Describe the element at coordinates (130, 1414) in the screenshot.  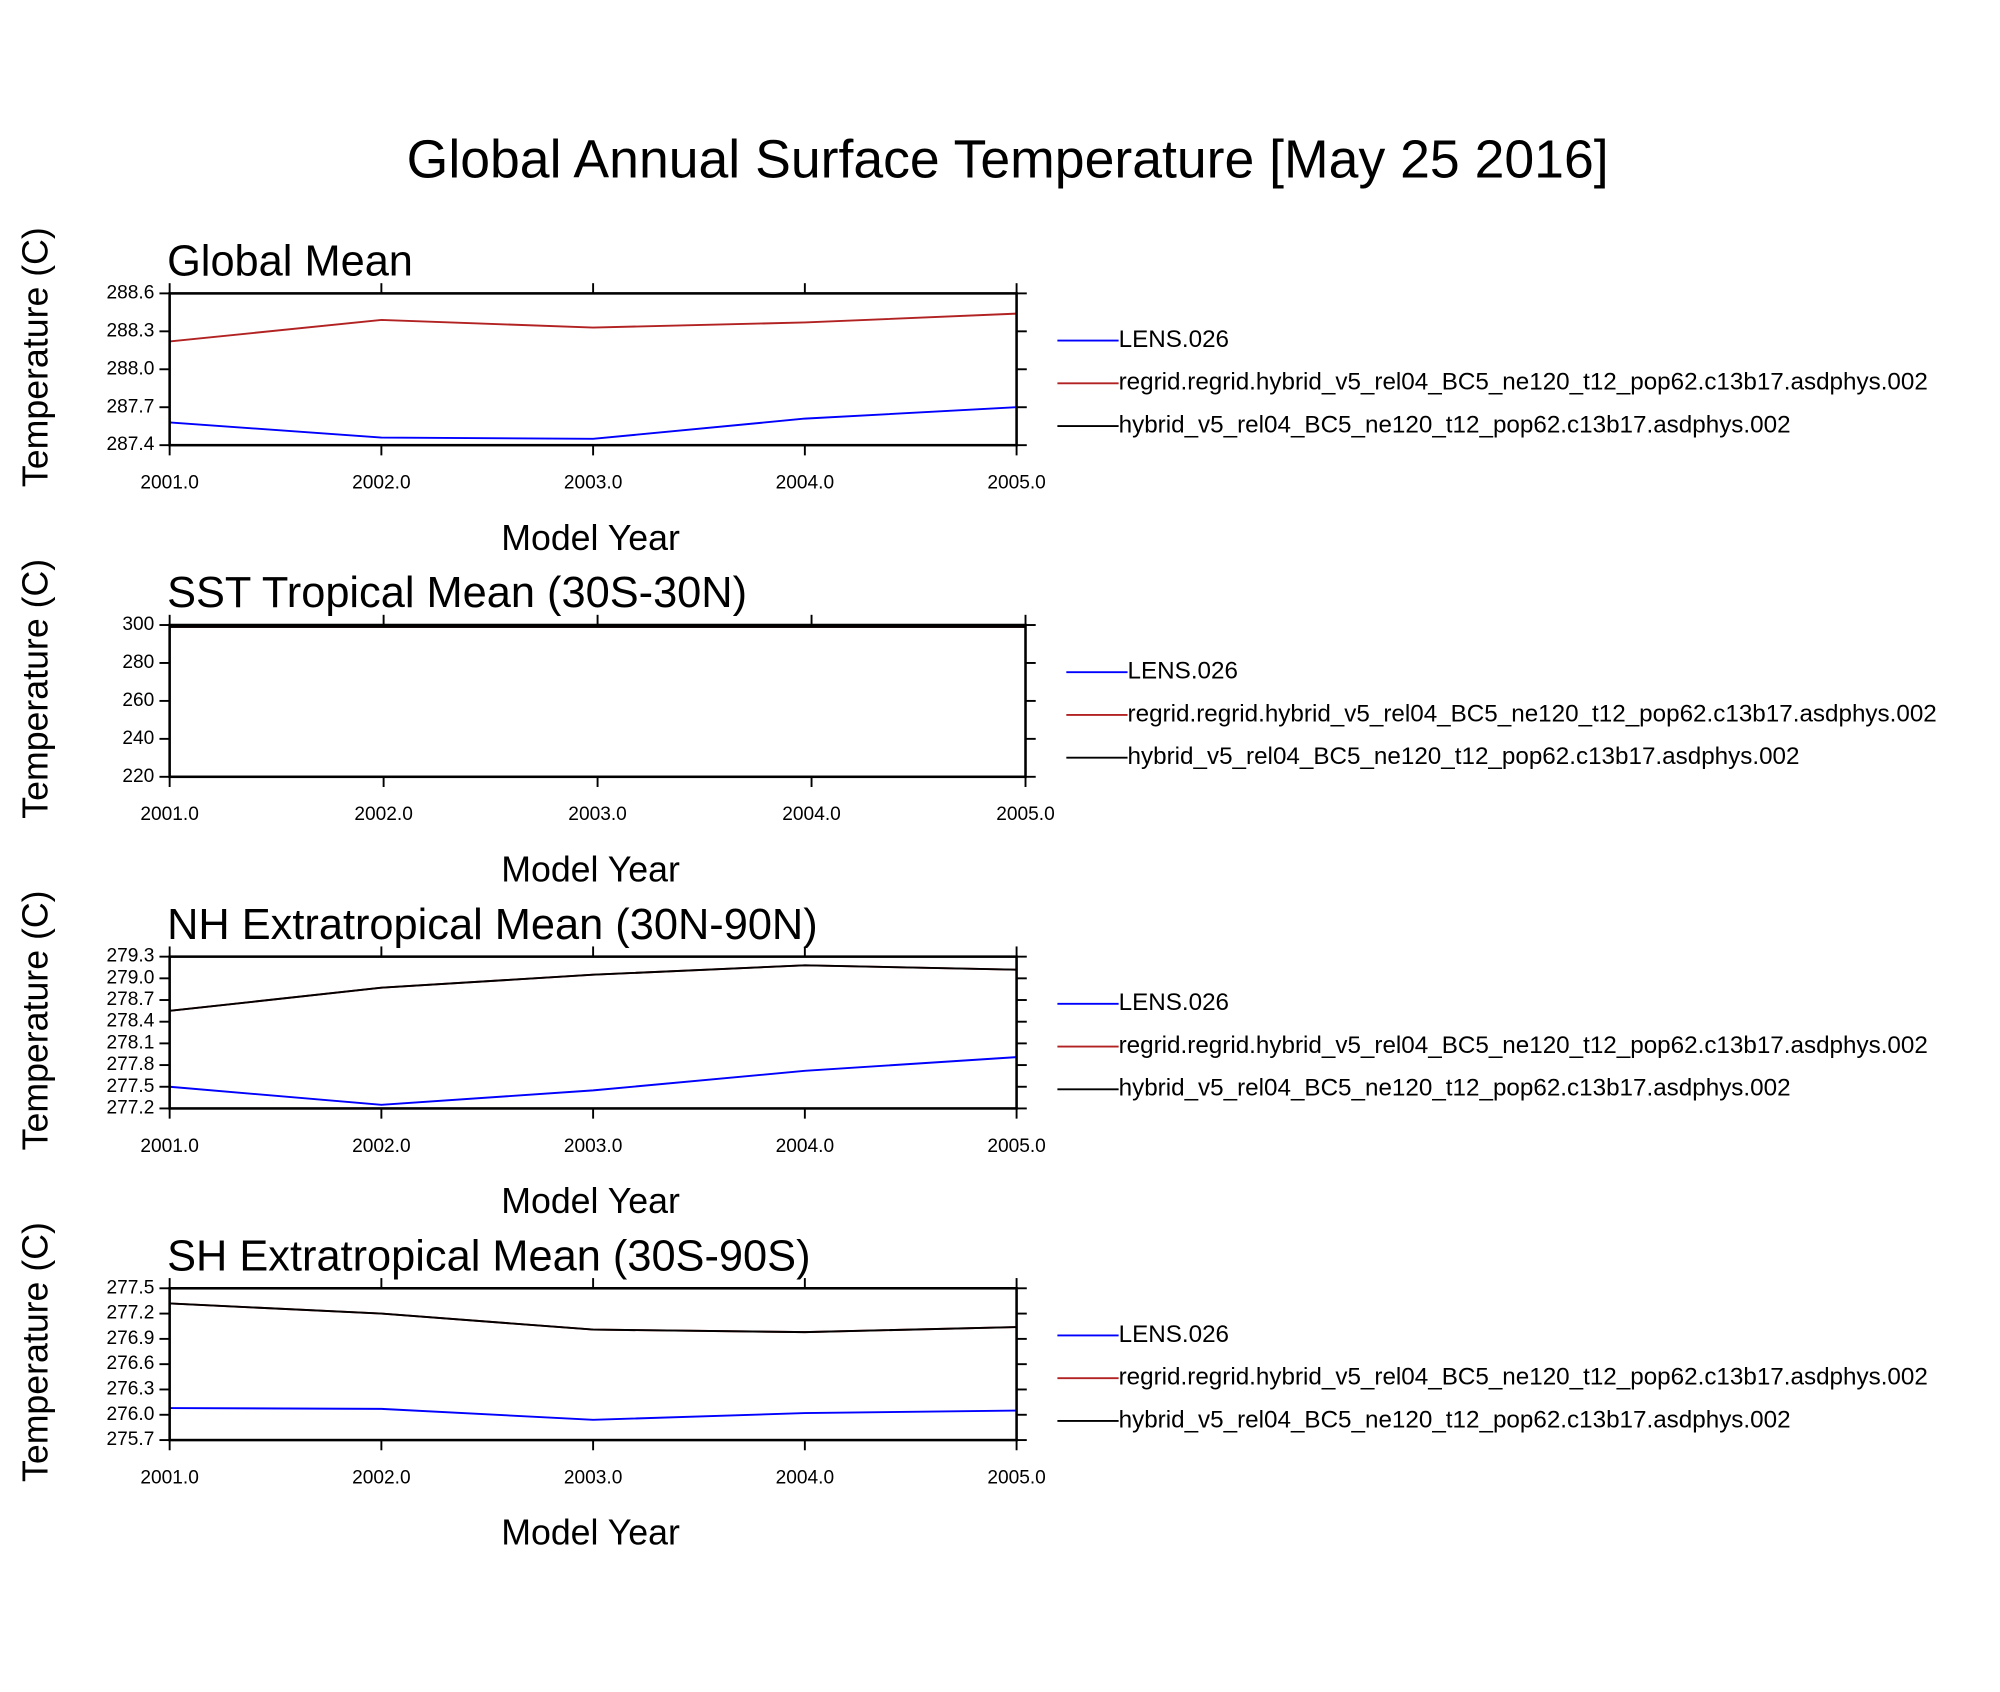
I see `y-tick-label: 276.0` at that location.